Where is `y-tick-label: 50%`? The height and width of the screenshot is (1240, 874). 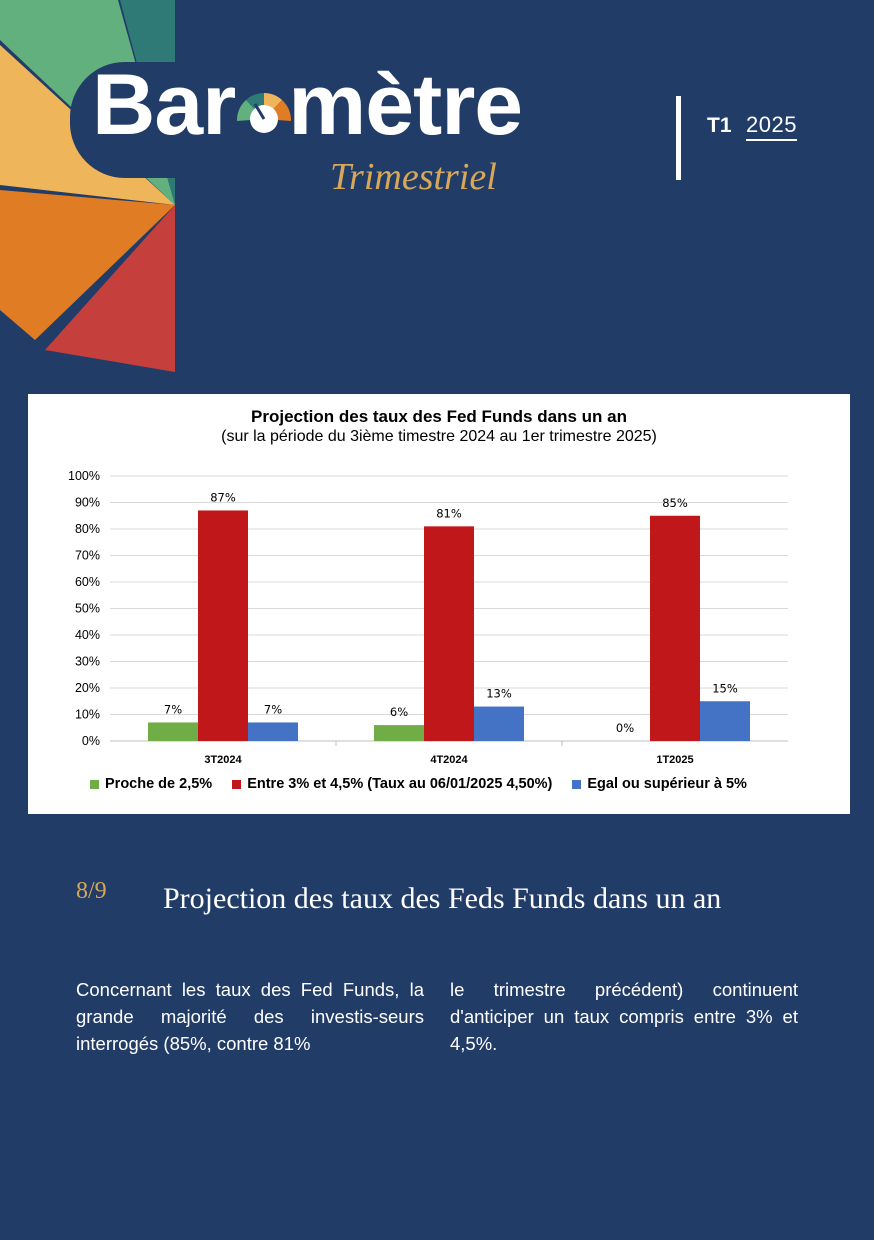
y-tick-label: 50% is located at coordinates (87, 609).